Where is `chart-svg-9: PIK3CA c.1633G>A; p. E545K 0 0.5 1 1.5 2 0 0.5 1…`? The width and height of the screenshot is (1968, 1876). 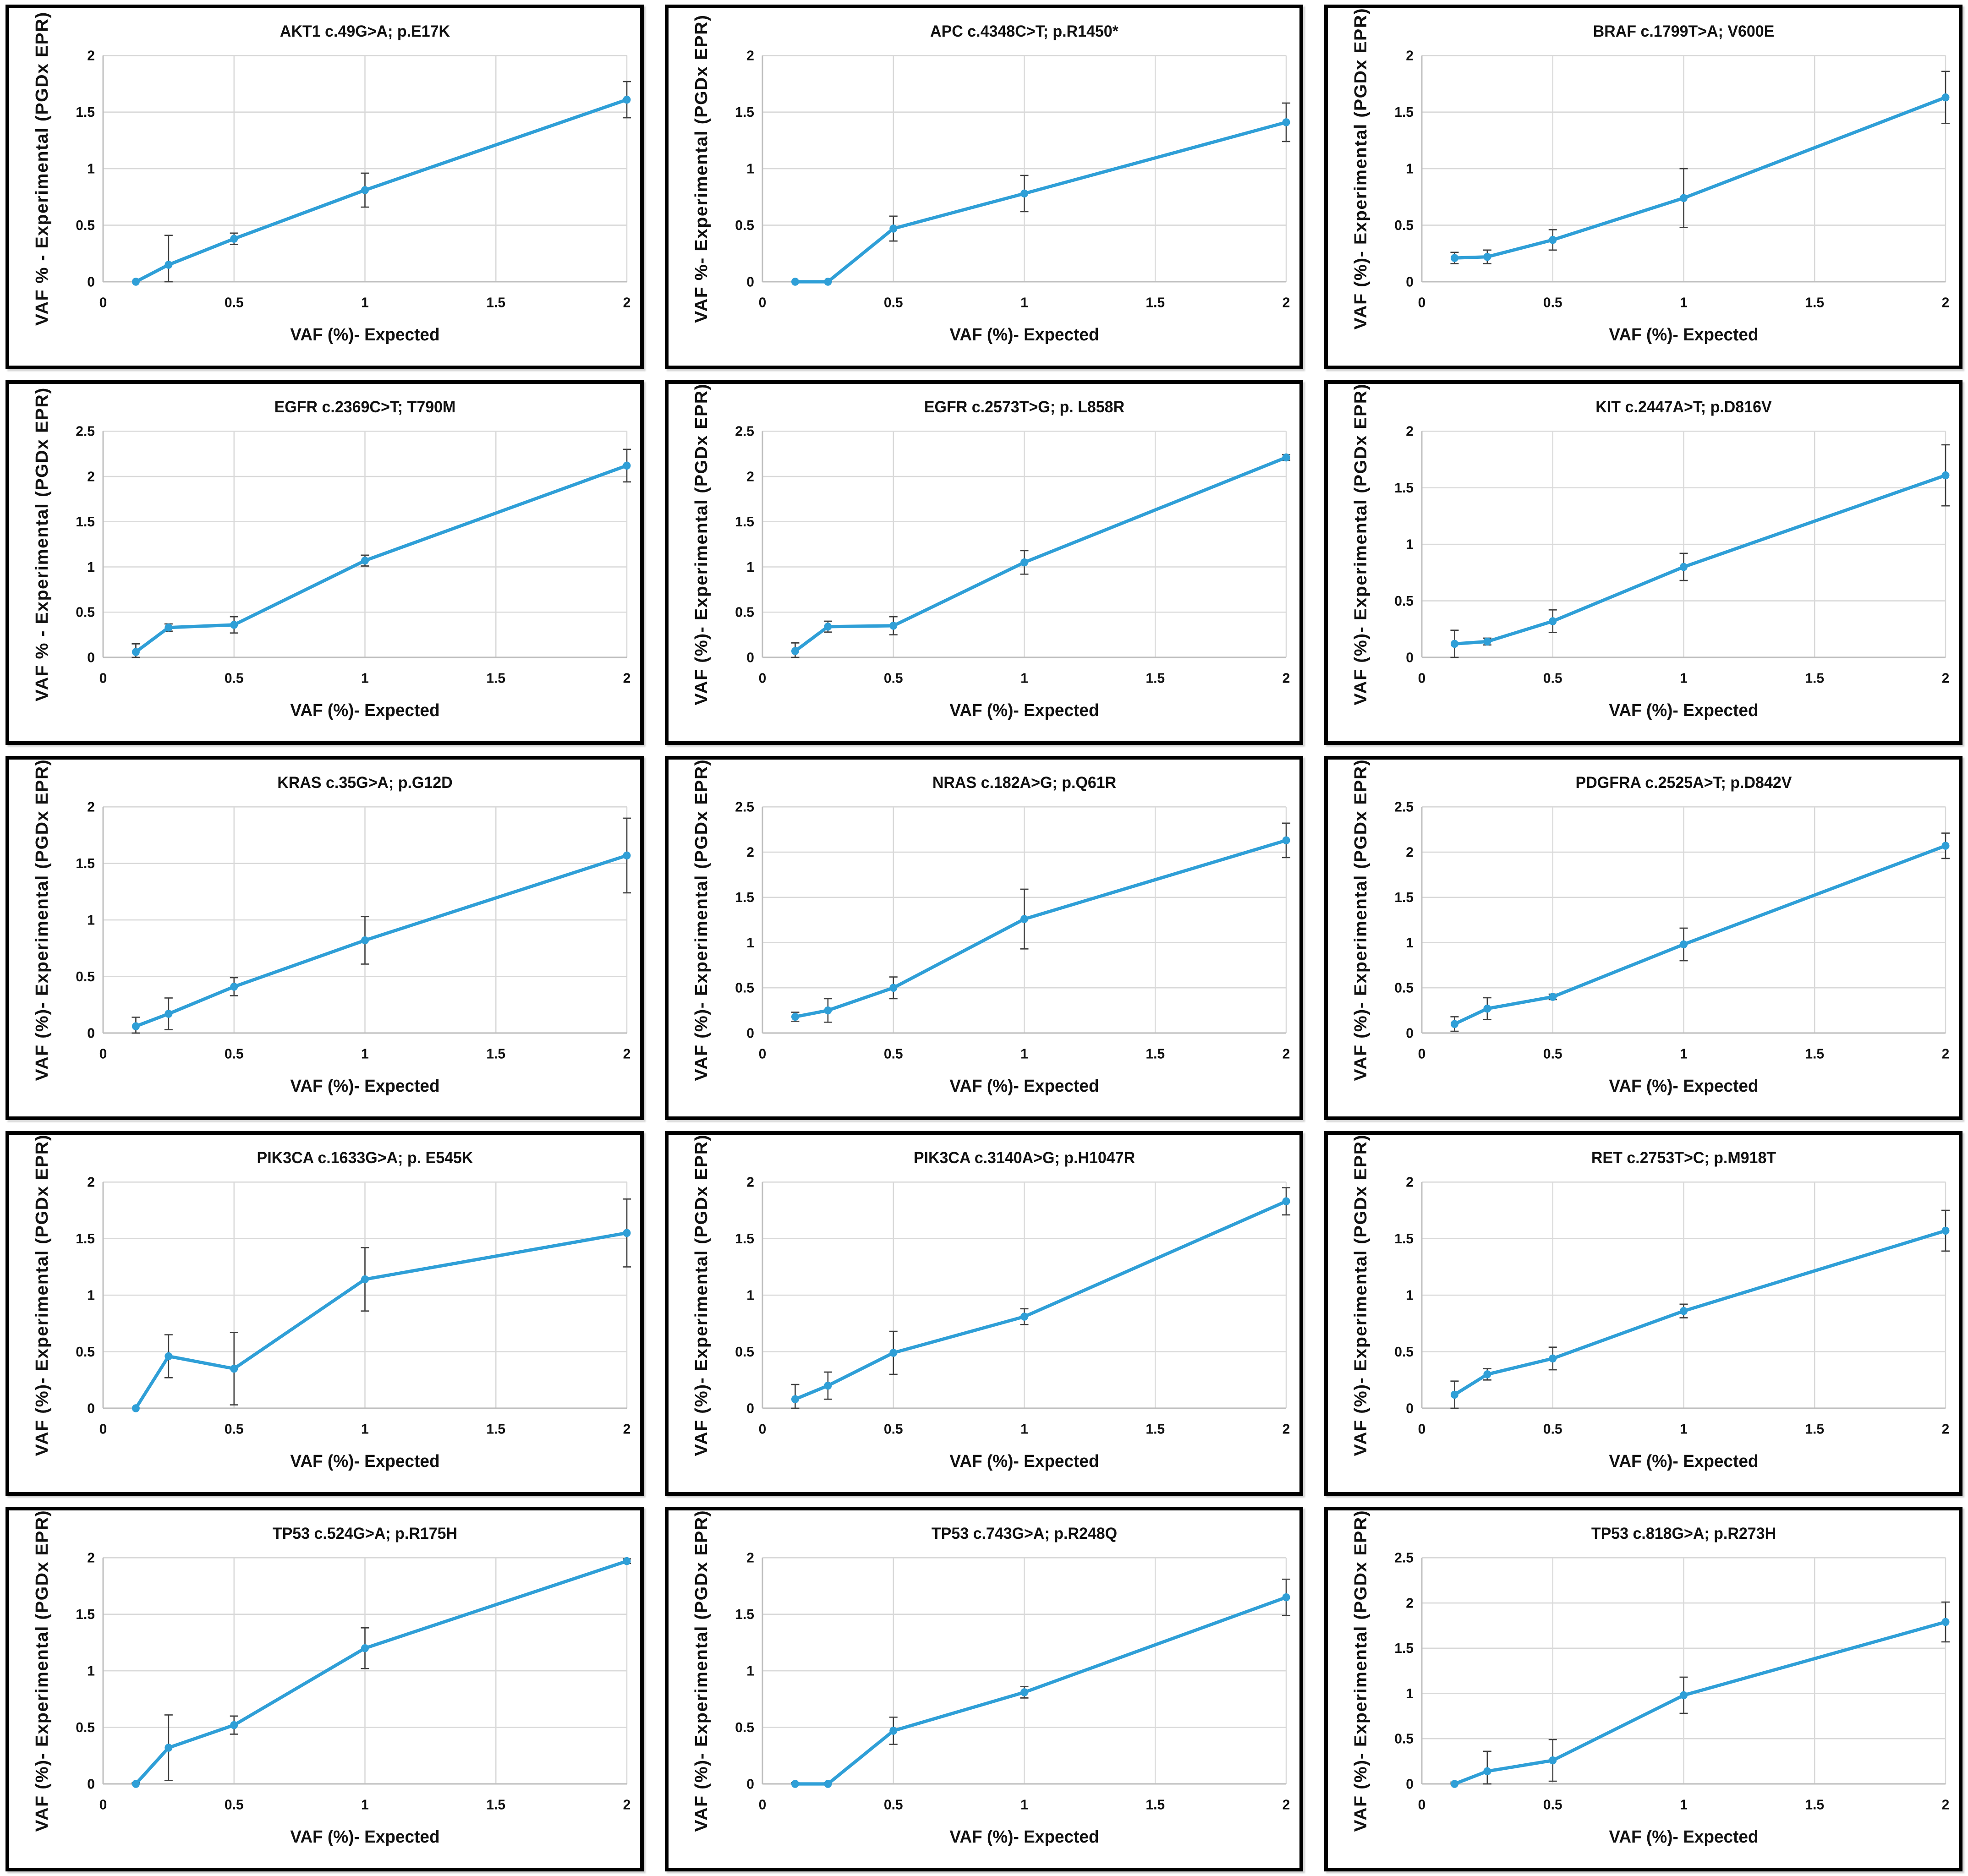
chart-svg-9: PIK3CA c.1633G>A; p. E545K 0 0.5 1 1.5 2 0 0.5 1… is located at coordinates (332, 1303).